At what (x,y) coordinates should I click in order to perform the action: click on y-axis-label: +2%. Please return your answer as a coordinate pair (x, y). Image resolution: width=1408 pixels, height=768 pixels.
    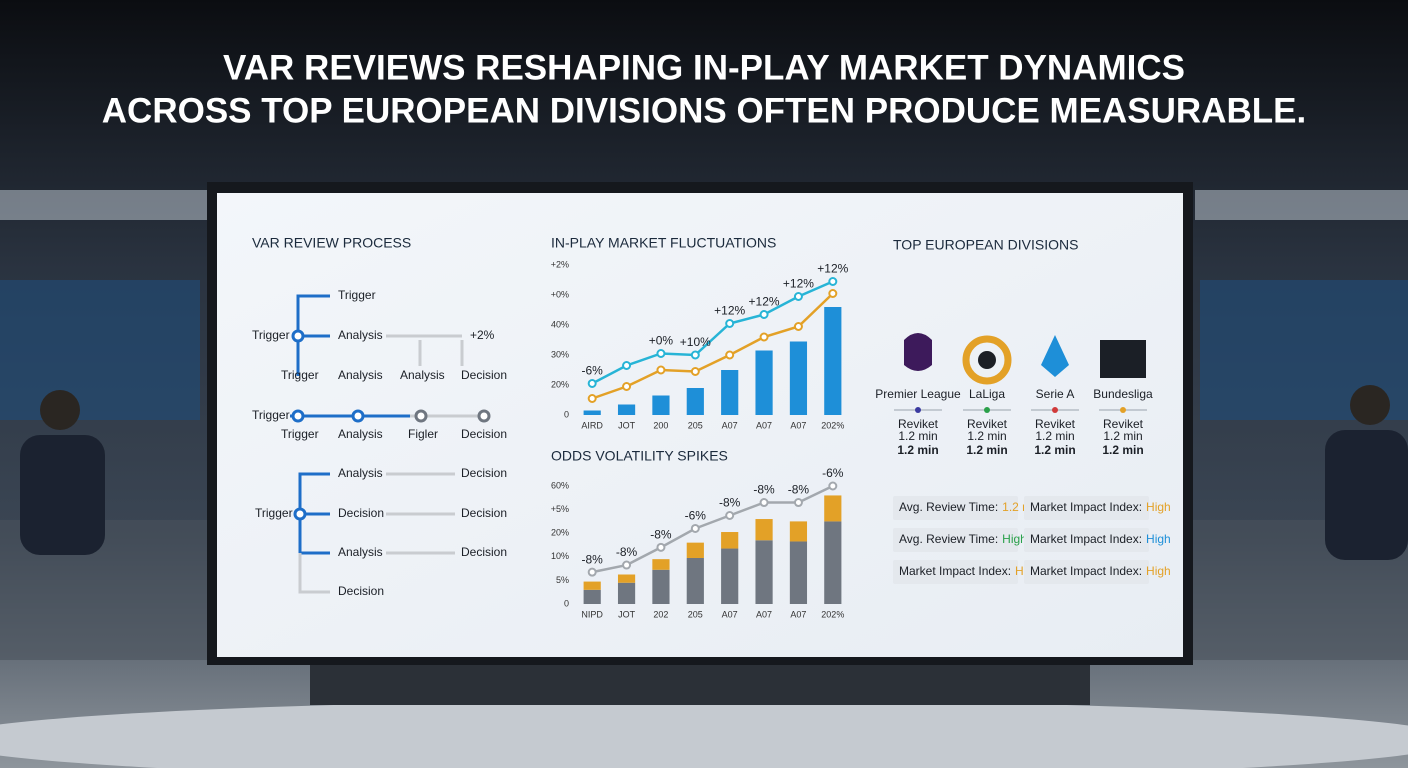
    Looking at the image, I should click on (560, 264).